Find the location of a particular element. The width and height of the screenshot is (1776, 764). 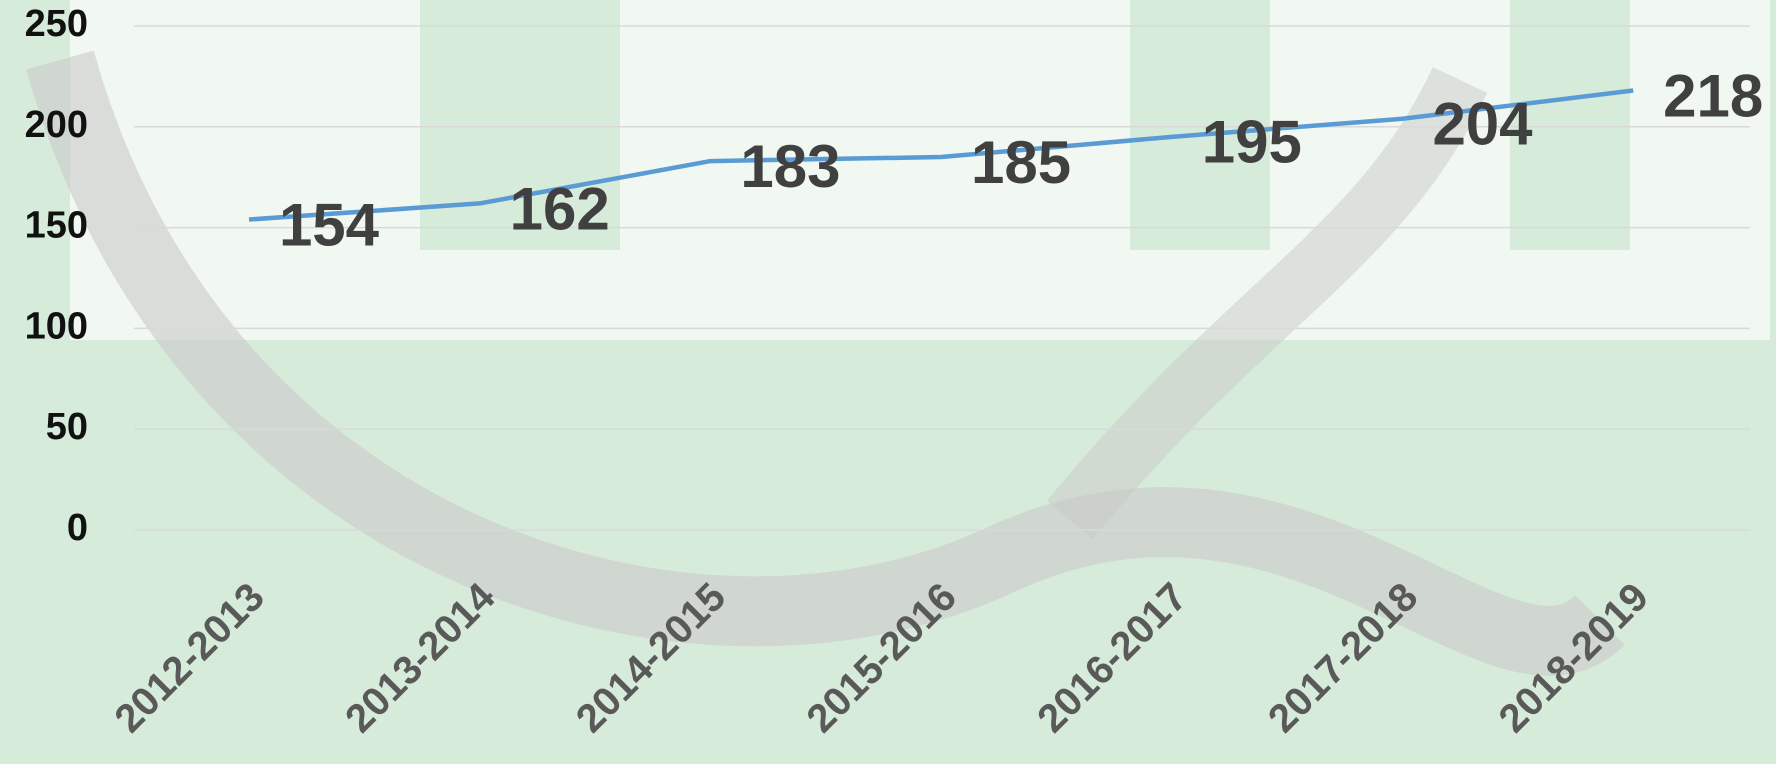

data-label: 218 is located at coordinates (1713, 95).